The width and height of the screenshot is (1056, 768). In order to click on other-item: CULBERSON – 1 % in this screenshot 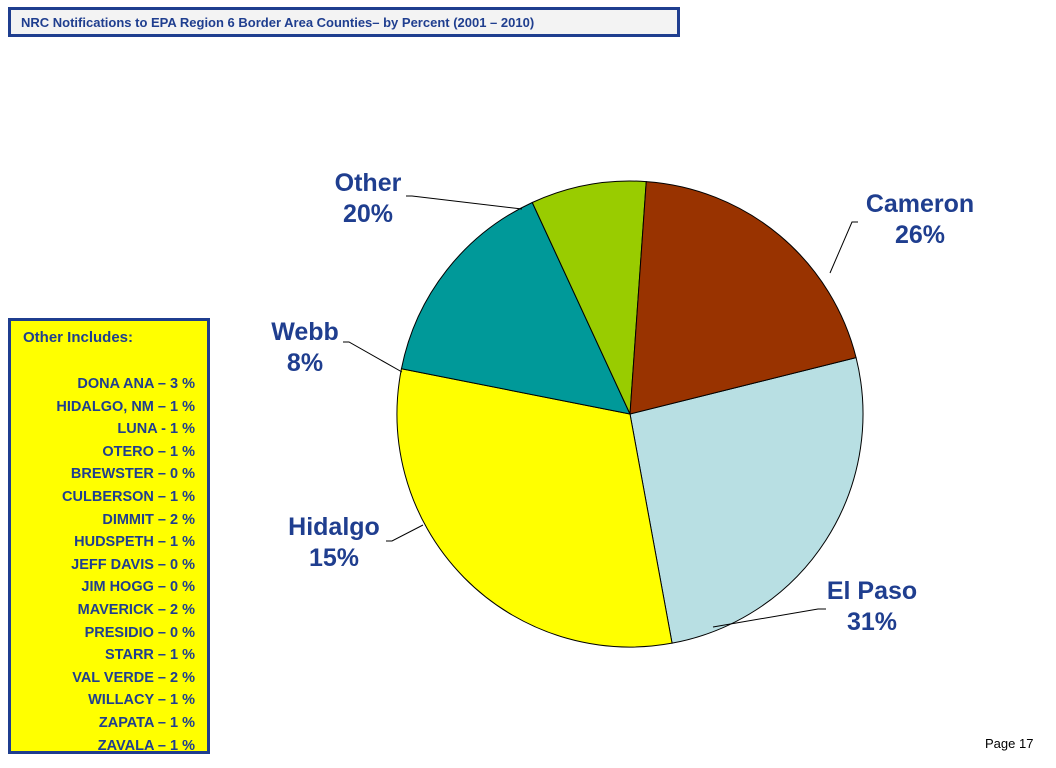, I will do `click(128, 496)`.